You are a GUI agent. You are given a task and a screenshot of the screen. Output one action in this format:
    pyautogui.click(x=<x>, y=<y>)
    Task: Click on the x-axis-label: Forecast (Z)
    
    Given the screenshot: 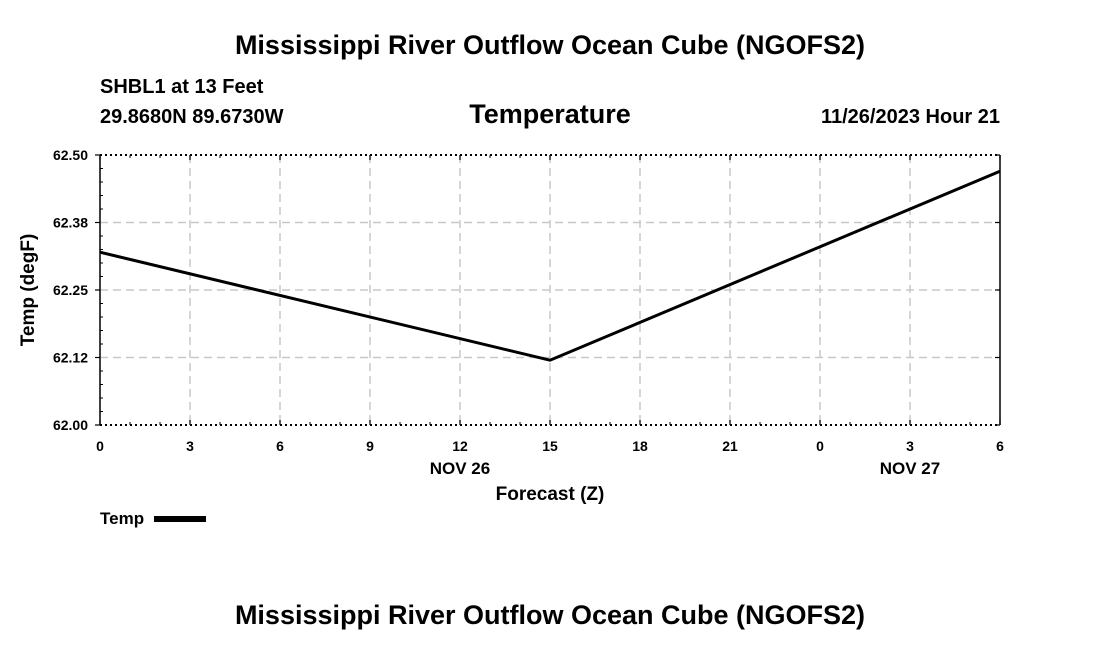 What is the action you would take?
    pyautogui.click(x=550, y=494)
    